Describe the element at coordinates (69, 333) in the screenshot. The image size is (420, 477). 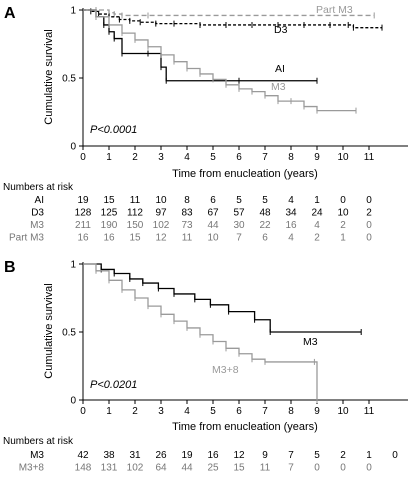
I see `panel-b-ytick-label: 0.5` at that location.